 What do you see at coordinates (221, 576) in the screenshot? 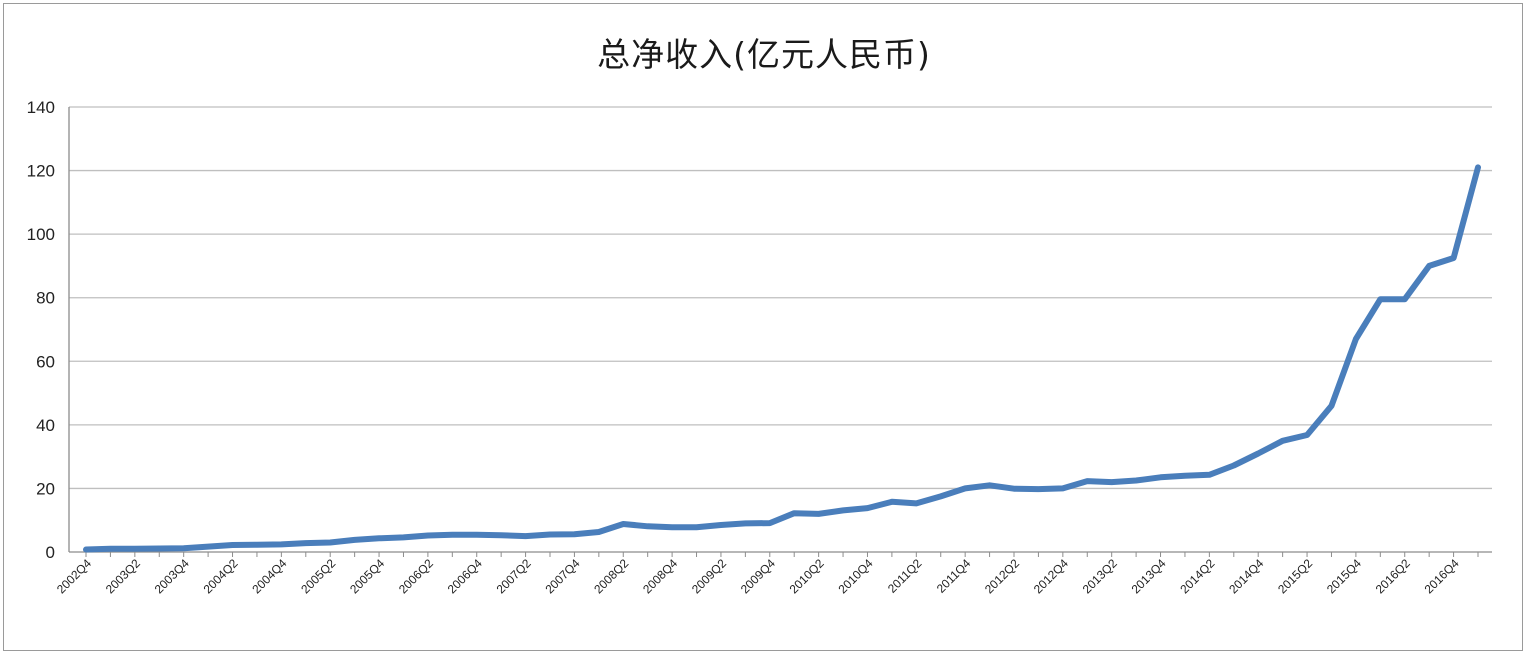
I see `x-tick-label: 2004Q2` at bounding box center [221, 576].